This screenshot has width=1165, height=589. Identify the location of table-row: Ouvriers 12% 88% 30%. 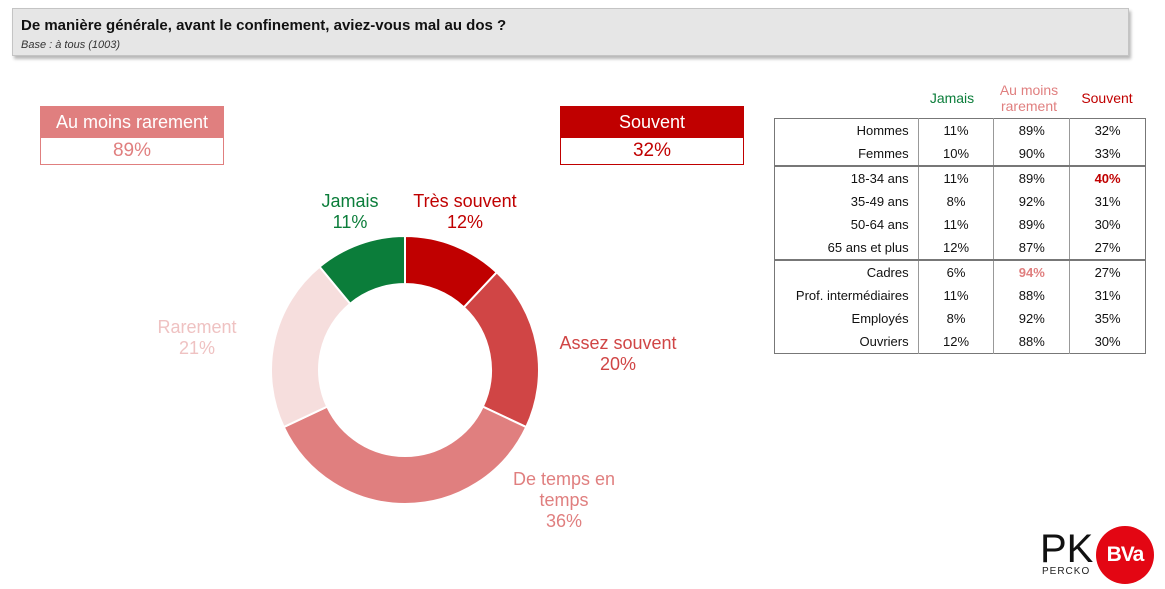
(960, 342).